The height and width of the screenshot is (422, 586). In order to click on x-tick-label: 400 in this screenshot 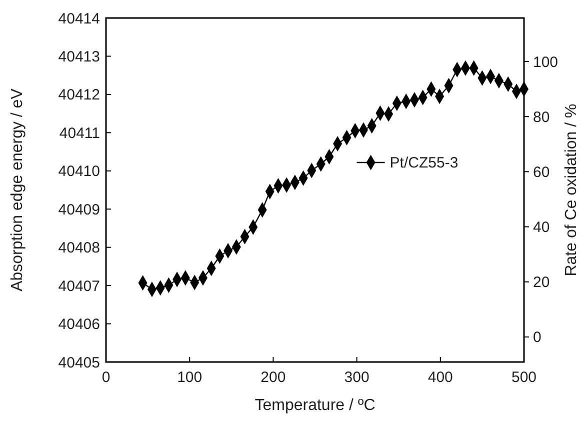, I will do `click(440, 377)`.